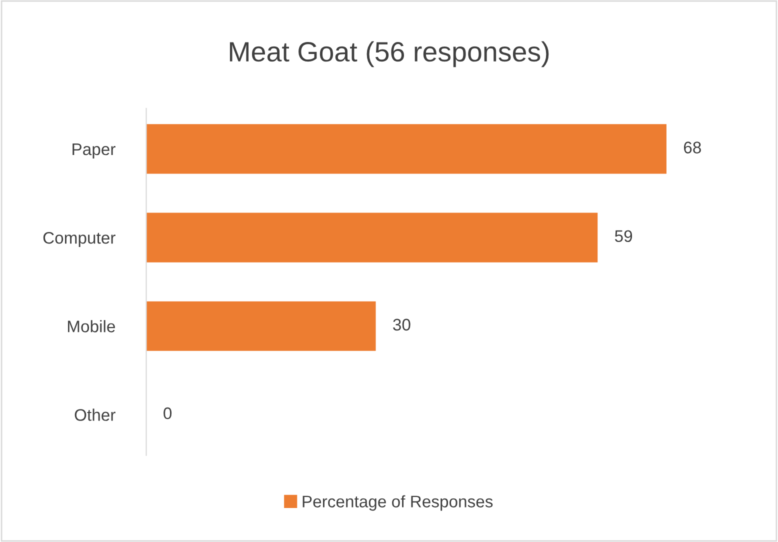 The image size is (778, 542). What do you see at coordinates (397, 503) in the screenshot?
I see `legend-label: Percentage of Responses` at bounding box center [397, 503].